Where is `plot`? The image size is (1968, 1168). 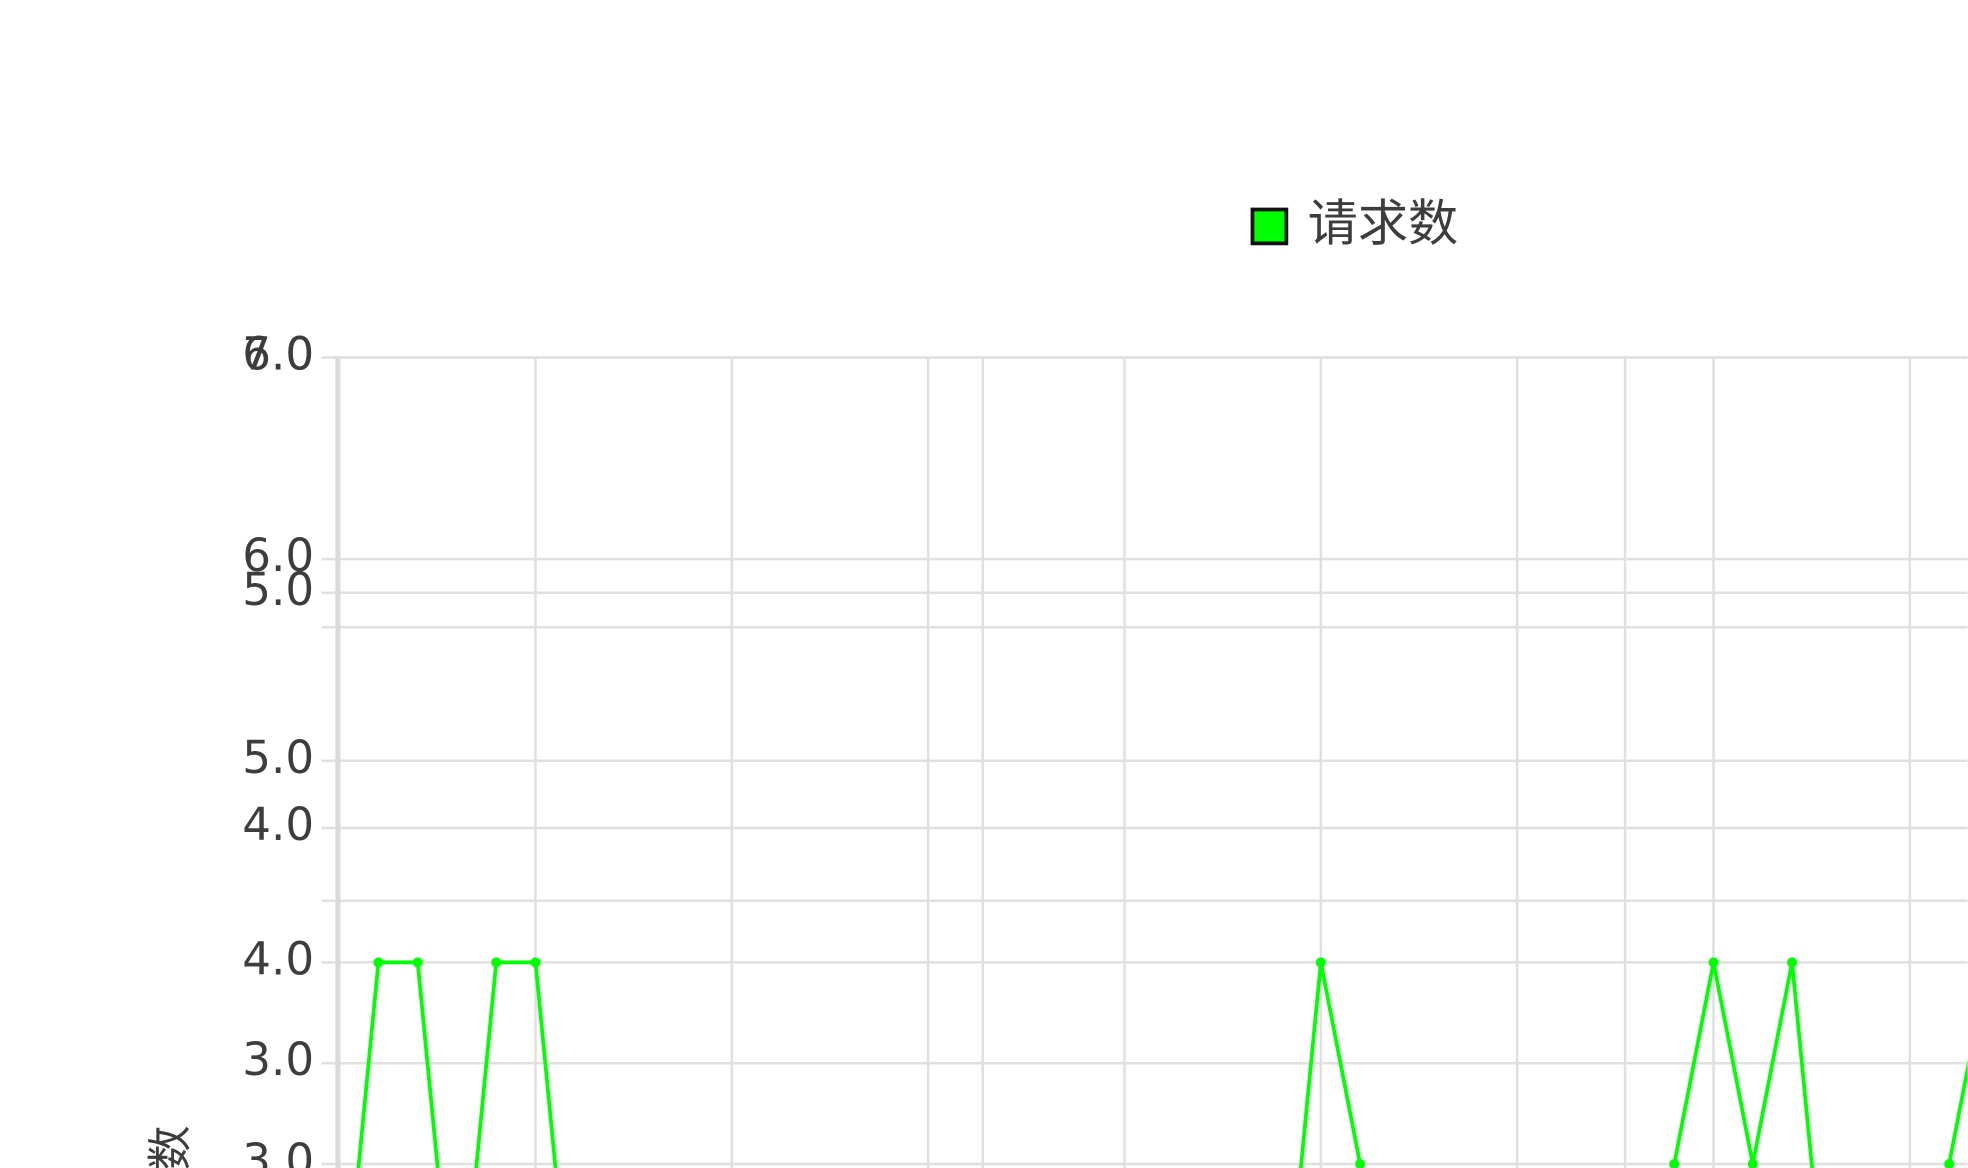
plot is located at coordinates (1162, 1062).